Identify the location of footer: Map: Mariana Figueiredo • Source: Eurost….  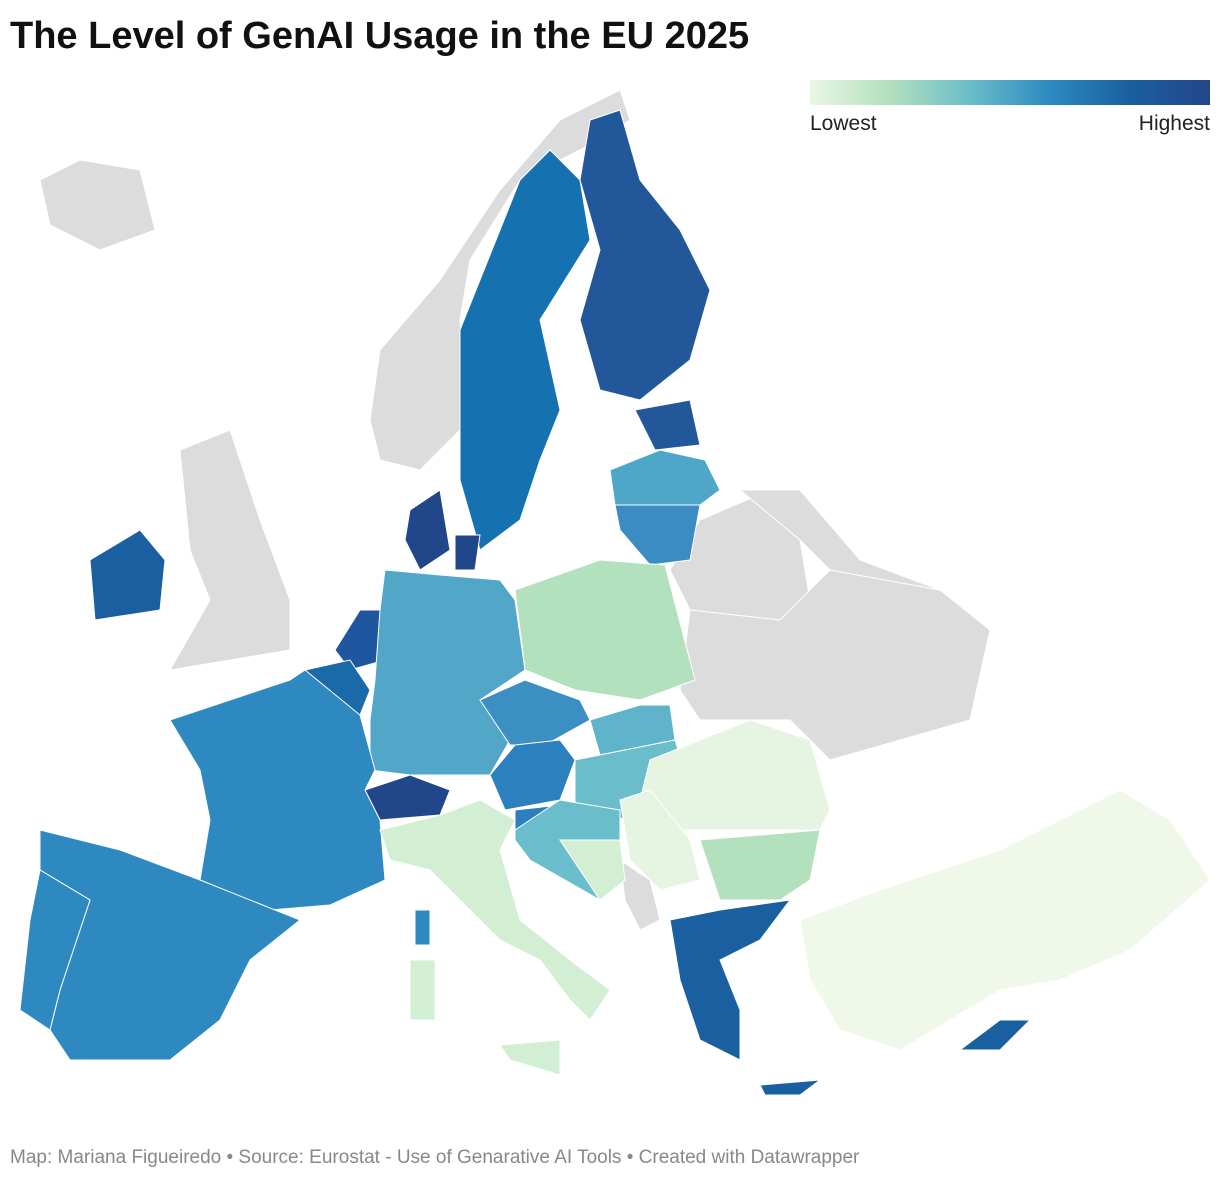
(435, 1157).